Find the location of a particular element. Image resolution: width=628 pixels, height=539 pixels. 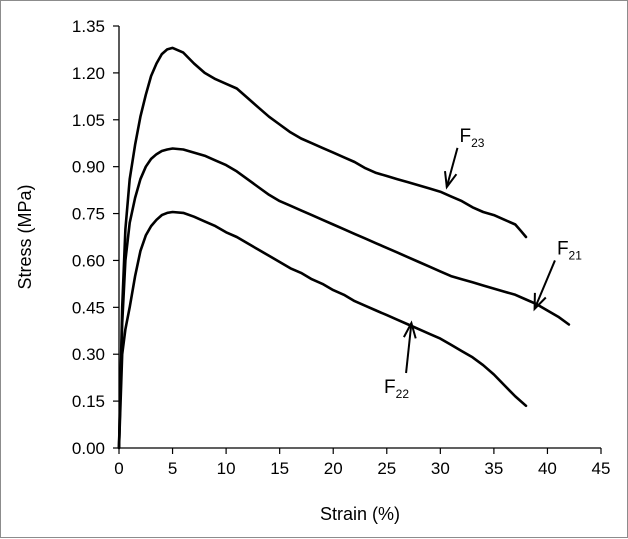

x-tick-label: 45 is located at coordinates (601, 468).